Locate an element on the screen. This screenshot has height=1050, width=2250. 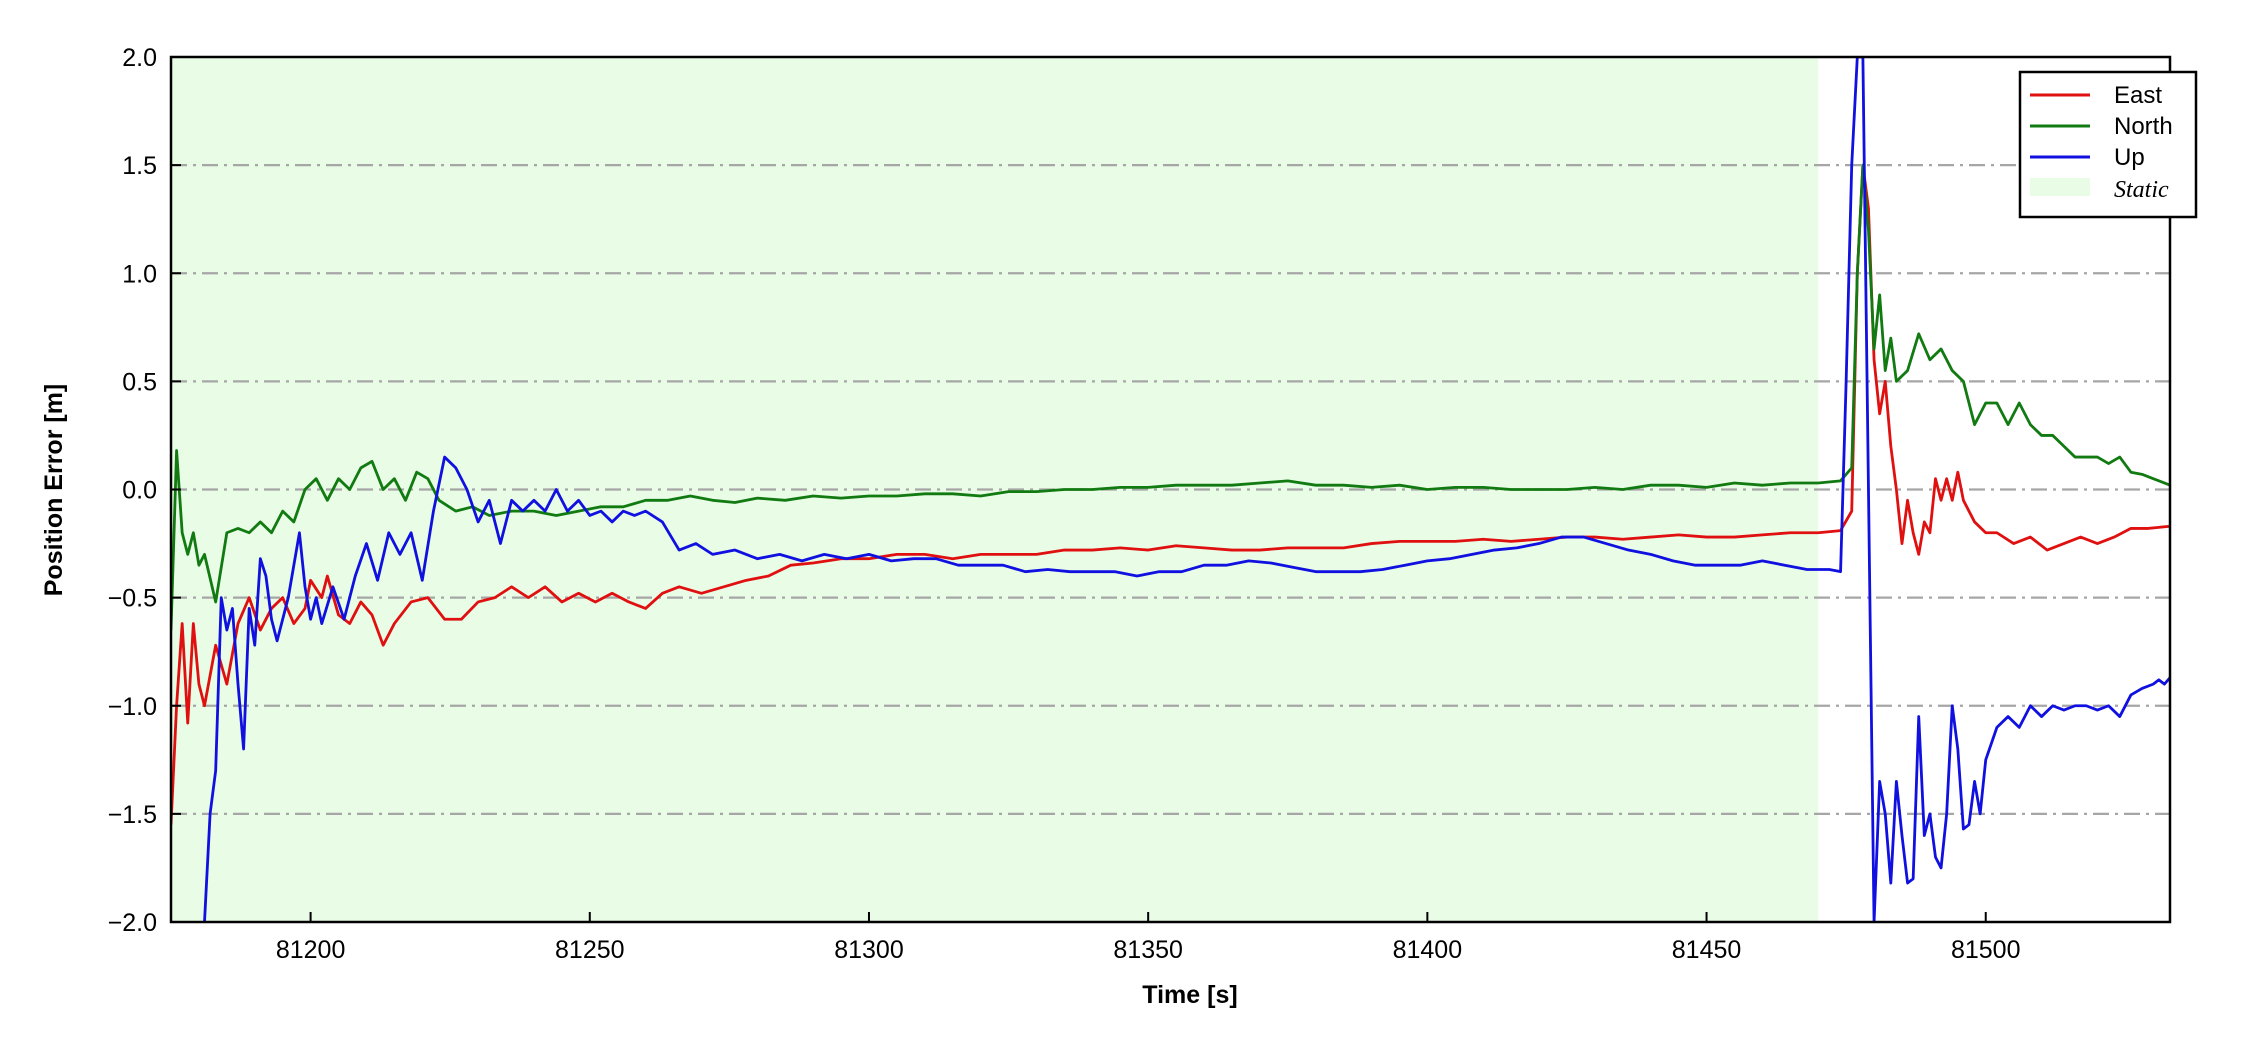
x-tick-label-4: 81400 is located at coordinates (1428, 950).